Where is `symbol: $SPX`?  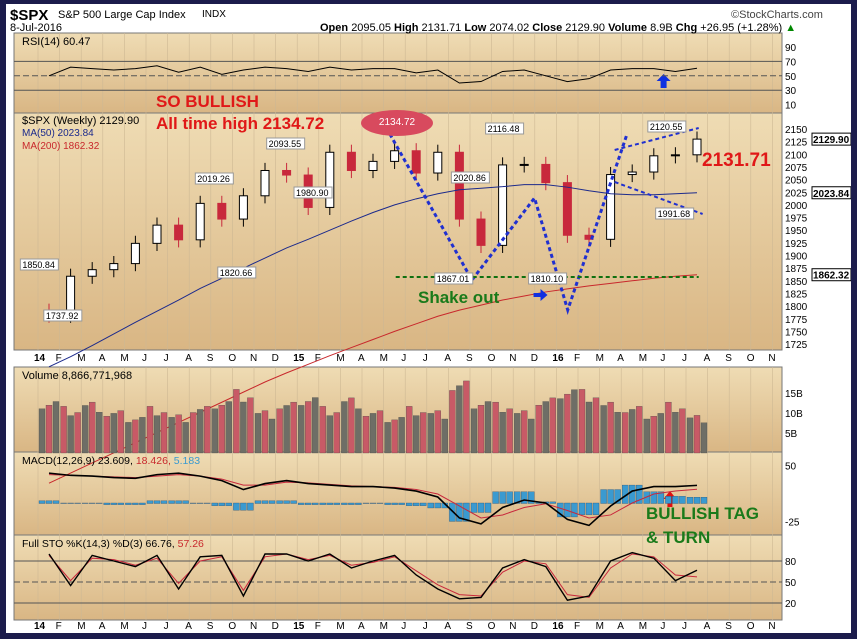 symbol: $SPX is located at coordinates (29, 15).